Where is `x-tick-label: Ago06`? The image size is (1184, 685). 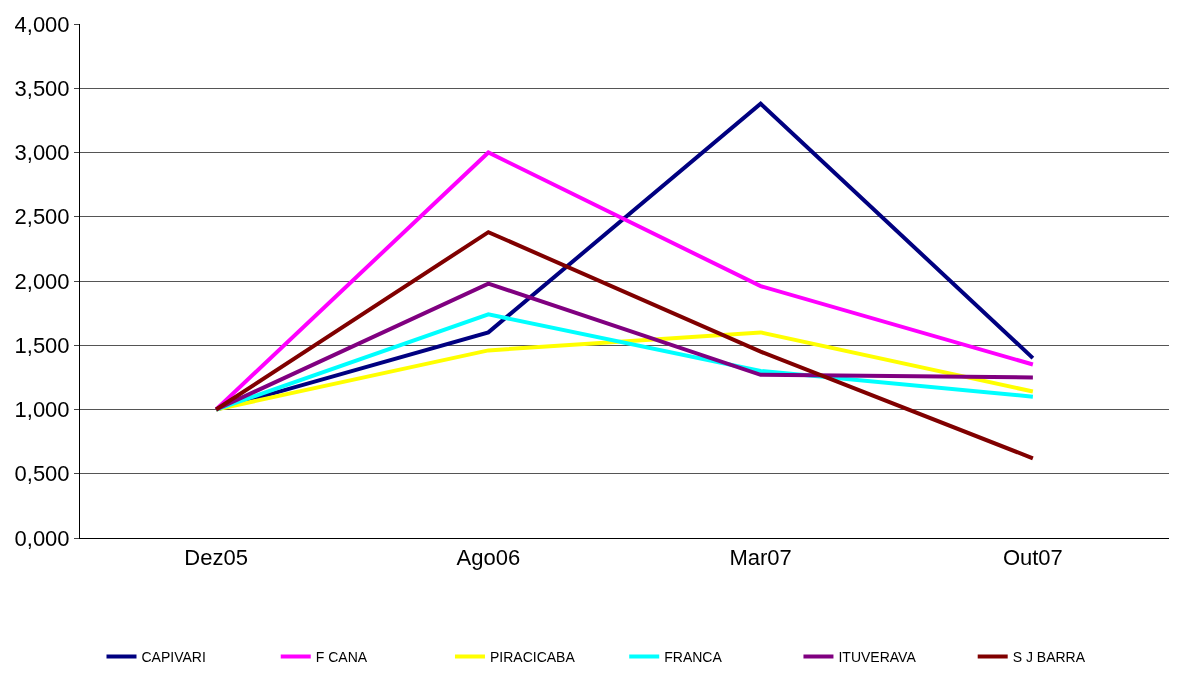
x-tick-label: Ago06 is located at coordinates (488, 558).